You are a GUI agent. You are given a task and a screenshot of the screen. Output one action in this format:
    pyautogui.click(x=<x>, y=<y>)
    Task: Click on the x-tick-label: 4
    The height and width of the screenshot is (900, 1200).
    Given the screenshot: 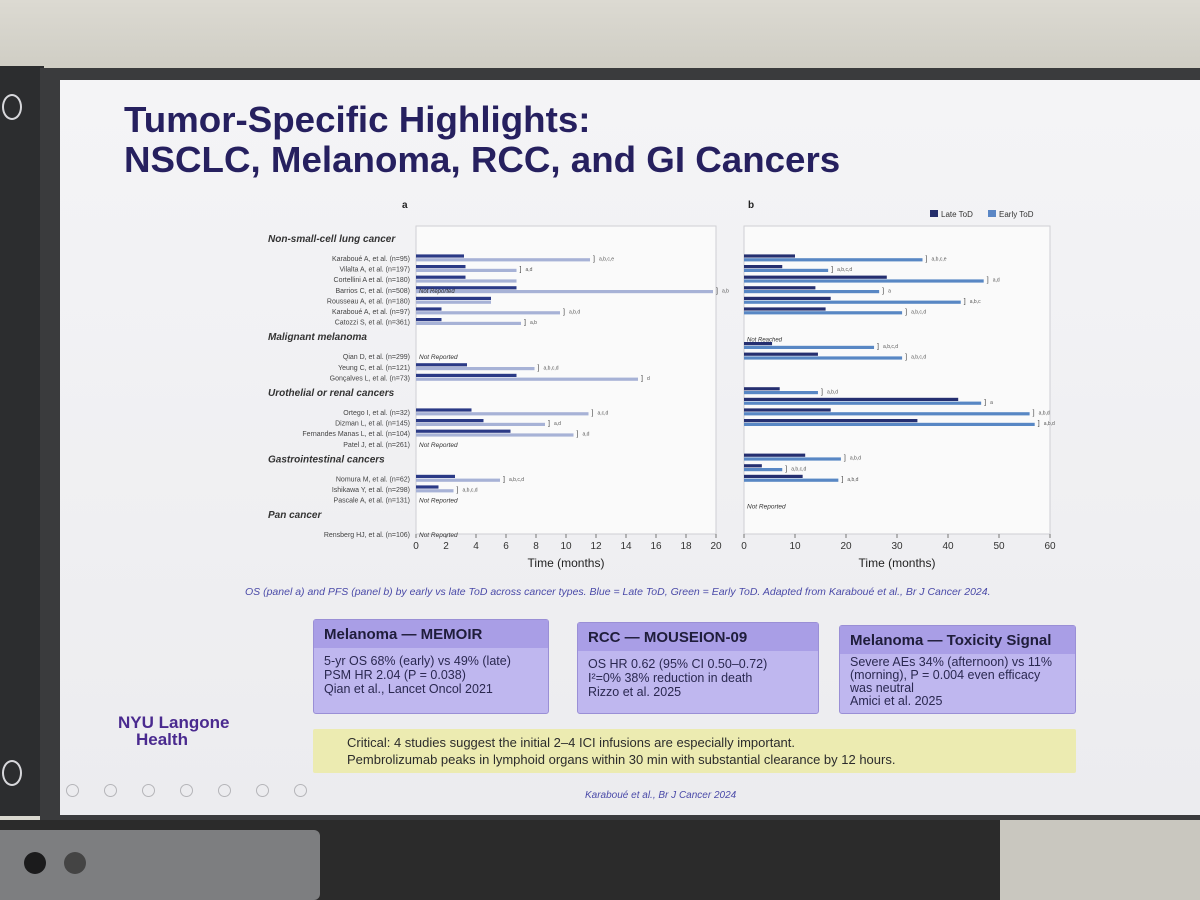 What is the action you would take?
    pyautogui.click(x=476, y=546)
    